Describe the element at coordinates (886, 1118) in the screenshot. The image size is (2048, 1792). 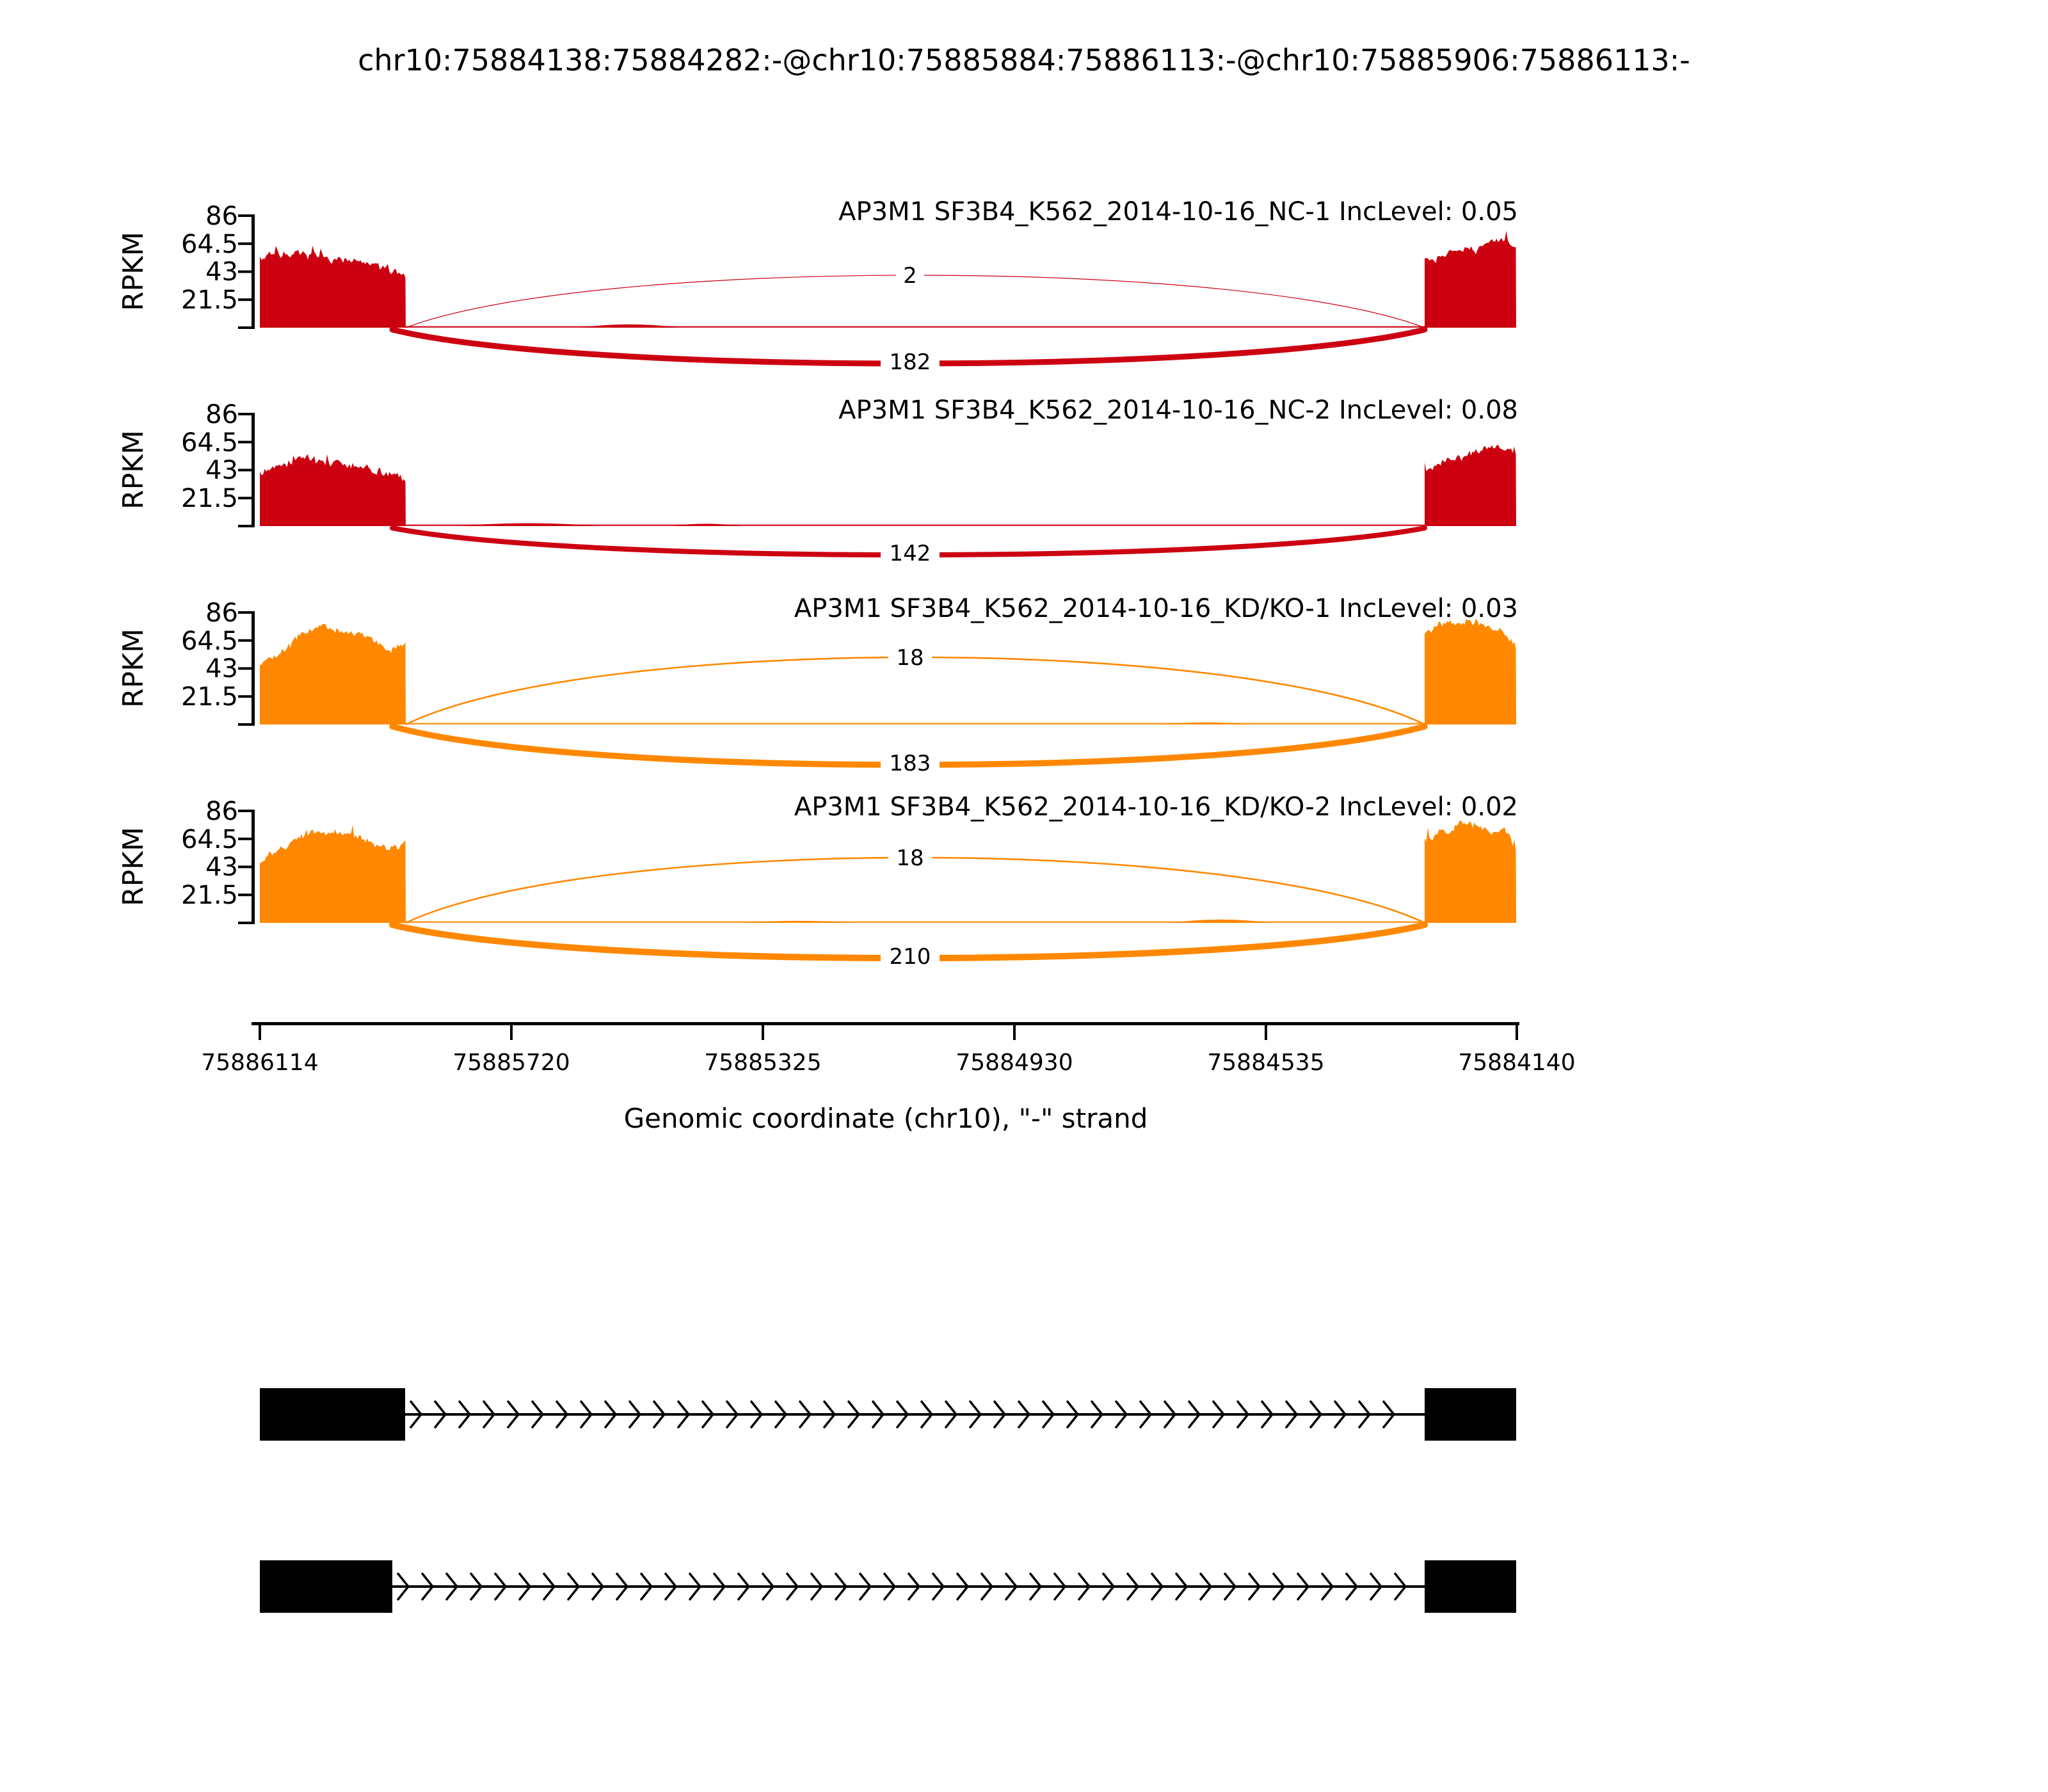
I see `x-axis-label: Genomic coordinate (chr10), "-" strand` at that location.